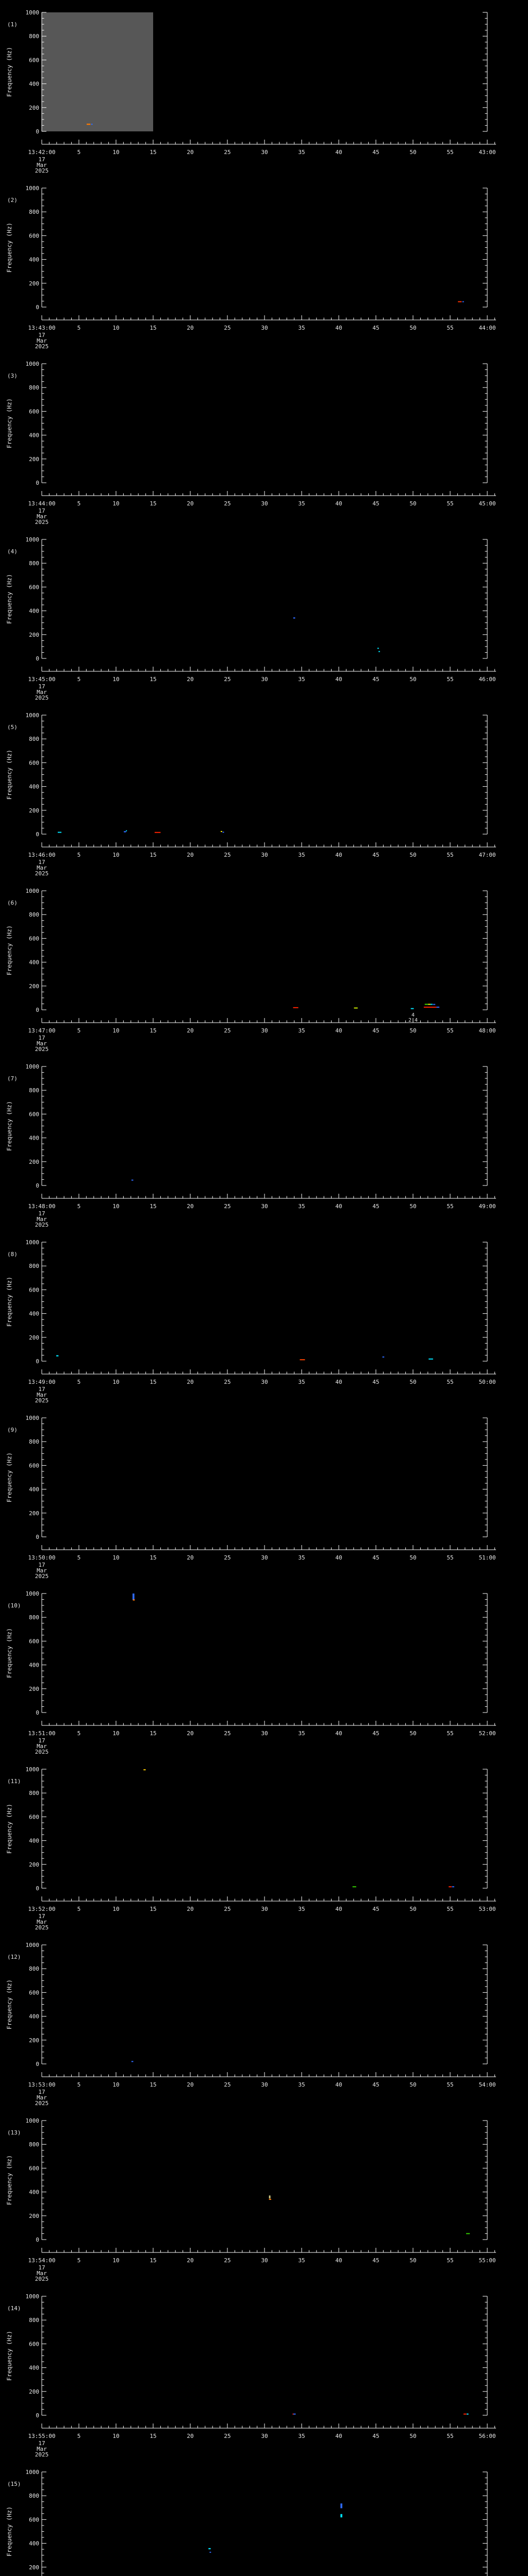 The height and width of the screenshot is (2576, 528). I want to click on start-time-label: 13:49:00, so click(42, 1382).